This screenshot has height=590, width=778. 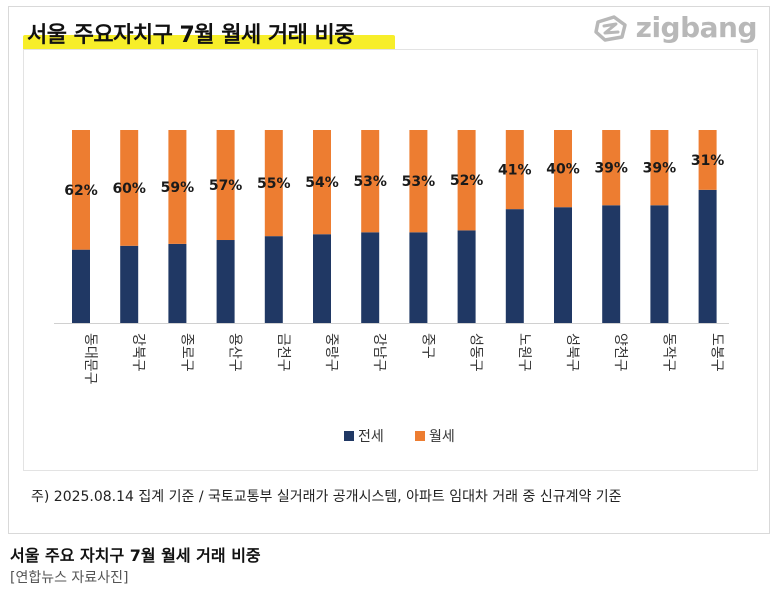 What do you see at coordinates (283, 352) in the screenshot?
I see `x-tick-label: 금천구` at bounding box center [283, 352].